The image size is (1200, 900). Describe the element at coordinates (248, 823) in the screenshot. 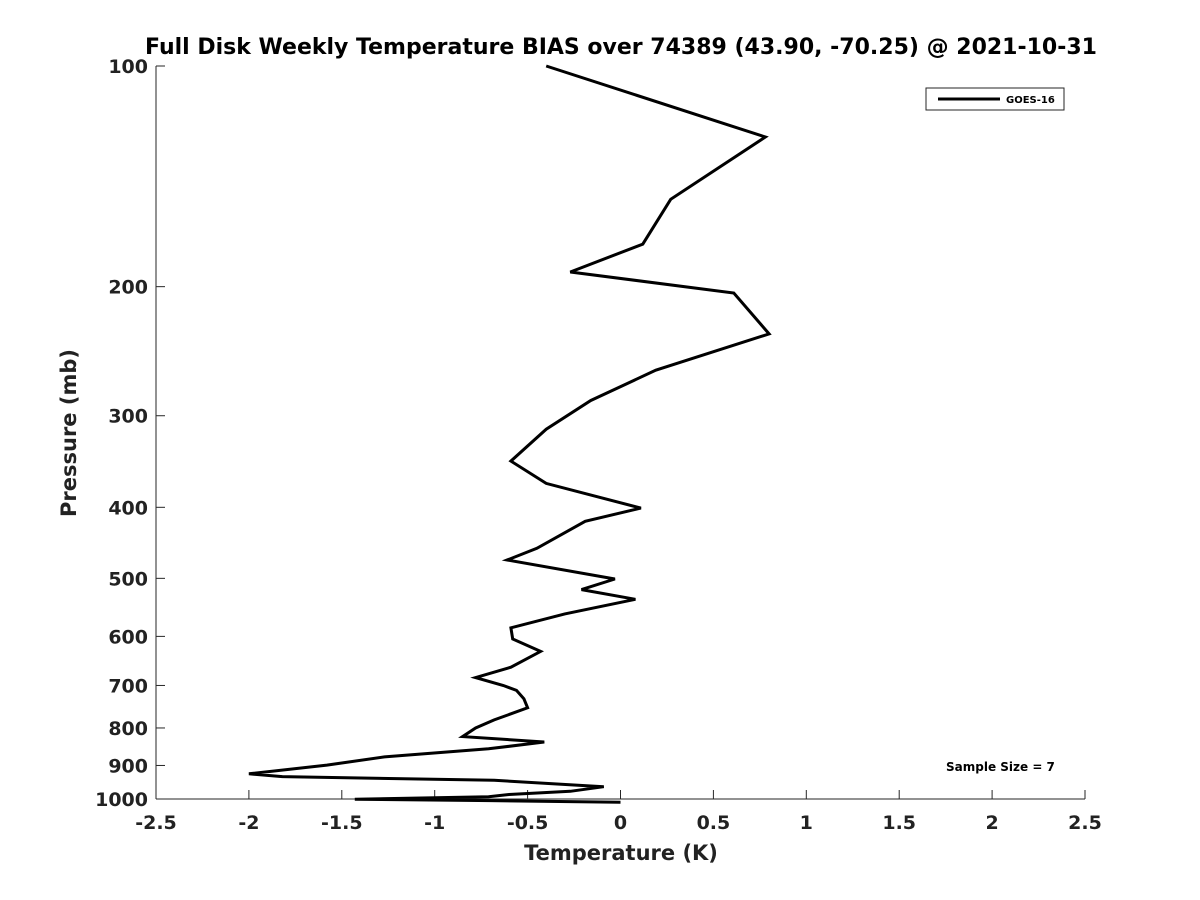

I see `x-tick-label: -2` at that location.